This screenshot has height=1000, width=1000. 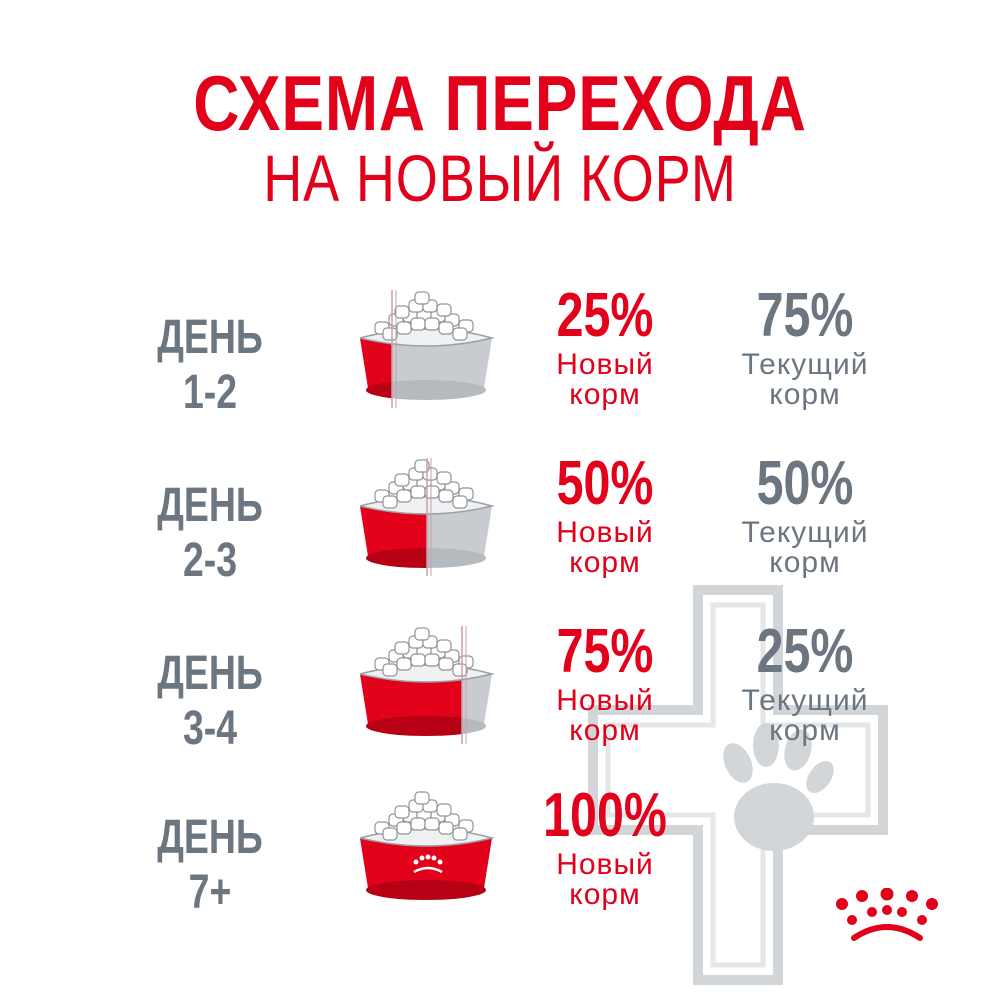 What do you see at coordinates (887, 914) in the screenshot?
I see `crown-icon` at bounding box center [887, 914].